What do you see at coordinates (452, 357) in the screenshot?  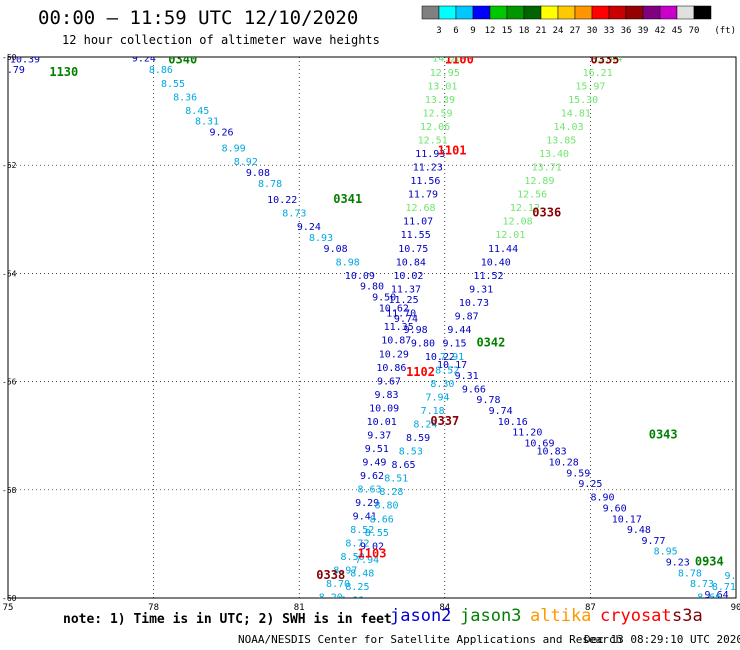 I see `wave-height-value: 7.91` at bounding box center [452, 357].